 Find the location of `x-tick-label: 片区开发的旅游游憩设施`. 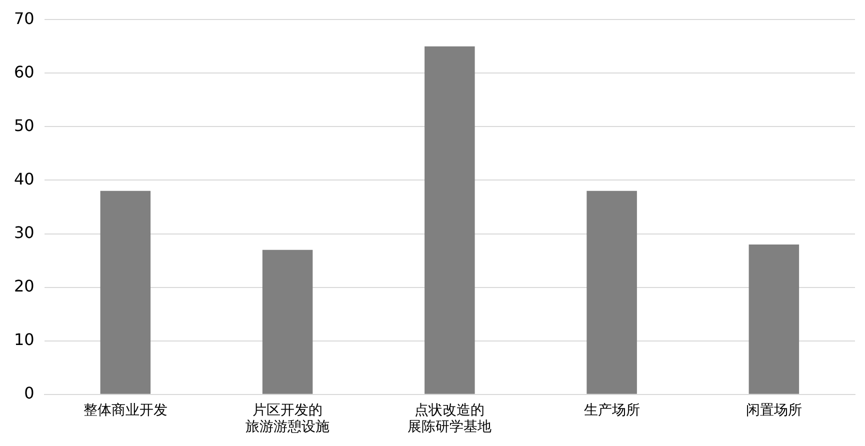

x-tick-label: 片区开发的旅游游憩设施 is located at coordinates (288, 419).